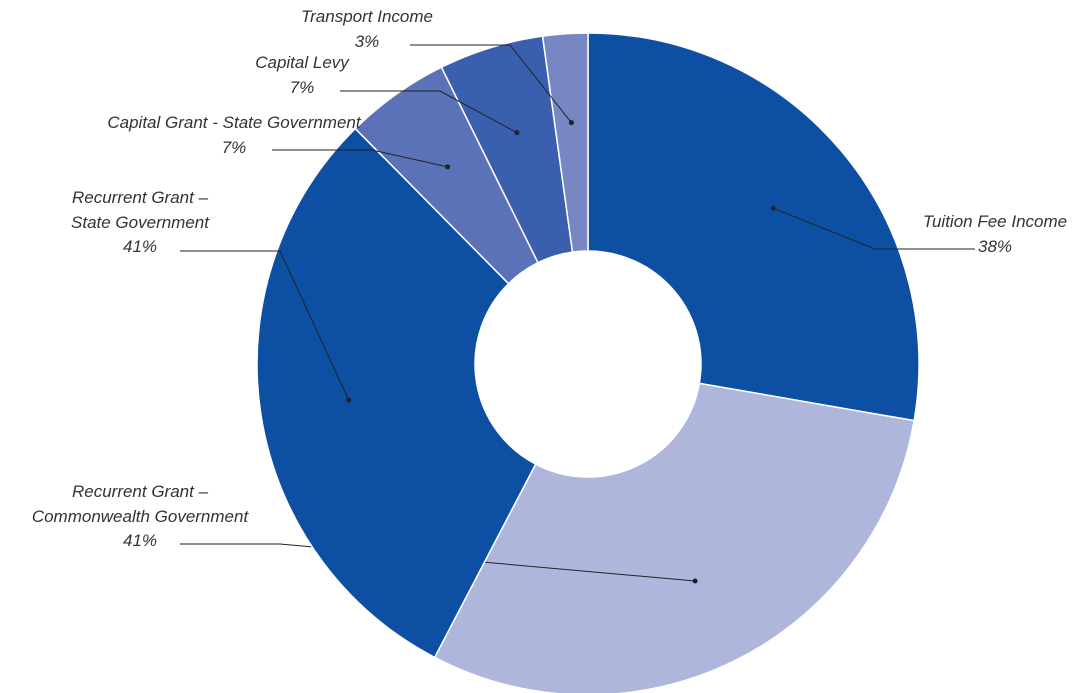 Image resolution: width=1087 pixels, height=693 pixels. Describe the element at coordinates (995, 246) in the screenshot. I see `value-label: 38%` at that location.